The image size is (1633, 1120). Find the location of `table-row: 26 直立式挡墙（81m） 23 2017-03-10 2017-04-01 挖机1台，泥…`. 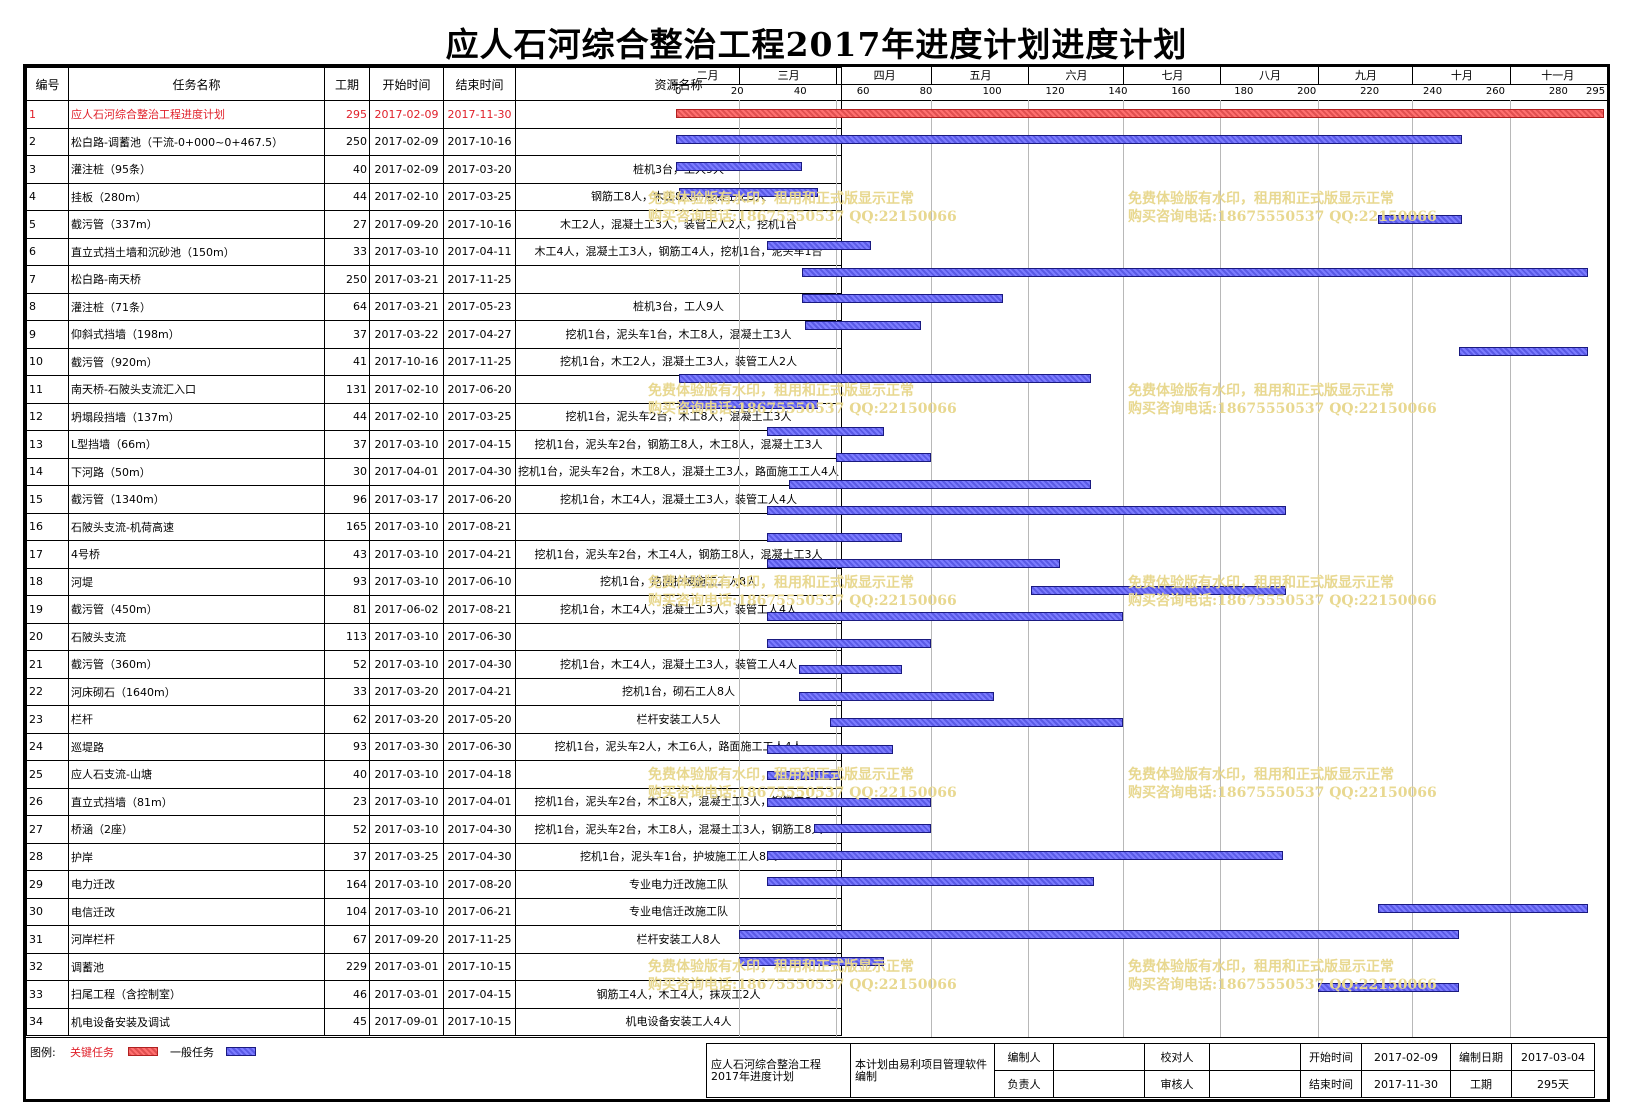

table-row: 26 直立式挡墙（81m） 23 2017-03-10 2017-04-01 挖机1台，泥… is located at coordinates (434, 801).